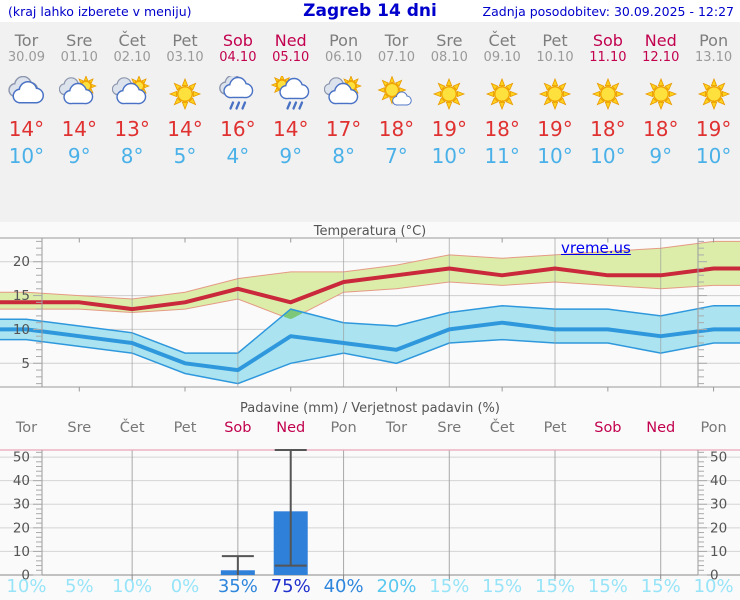 Image resolution: width=740 pixels, height=600 pixels. What do you see at coordinates (237, 122) in the screenshot?
I see `day-column: Sob 04.10 16° 4°` at bounding box center [237, 122].